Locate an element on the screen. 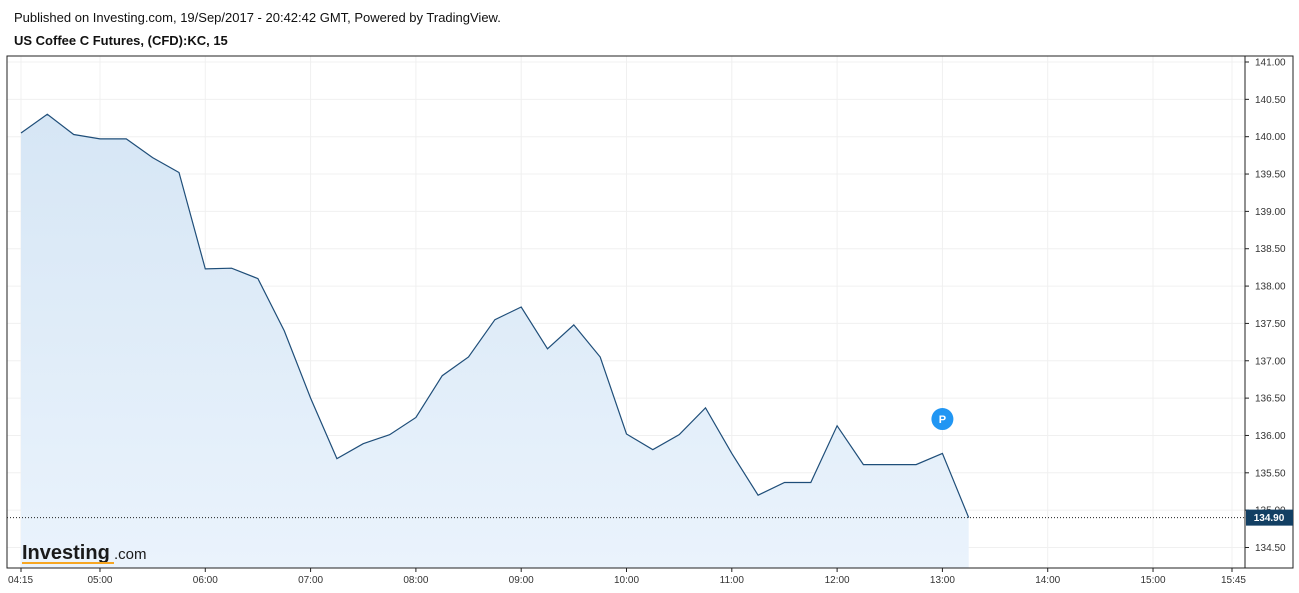 The image size is (1299, 593). y-tick-label: 141.00 is located at coordinates (1270, 63).